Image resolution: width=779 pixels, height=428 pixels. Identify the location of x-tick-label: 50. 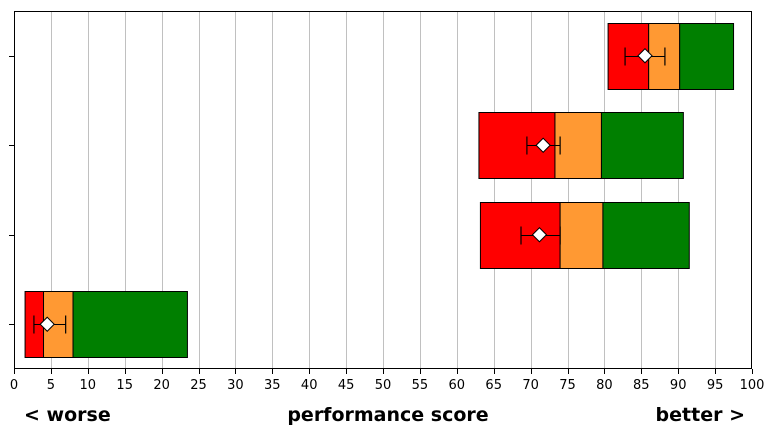
(383, 385).